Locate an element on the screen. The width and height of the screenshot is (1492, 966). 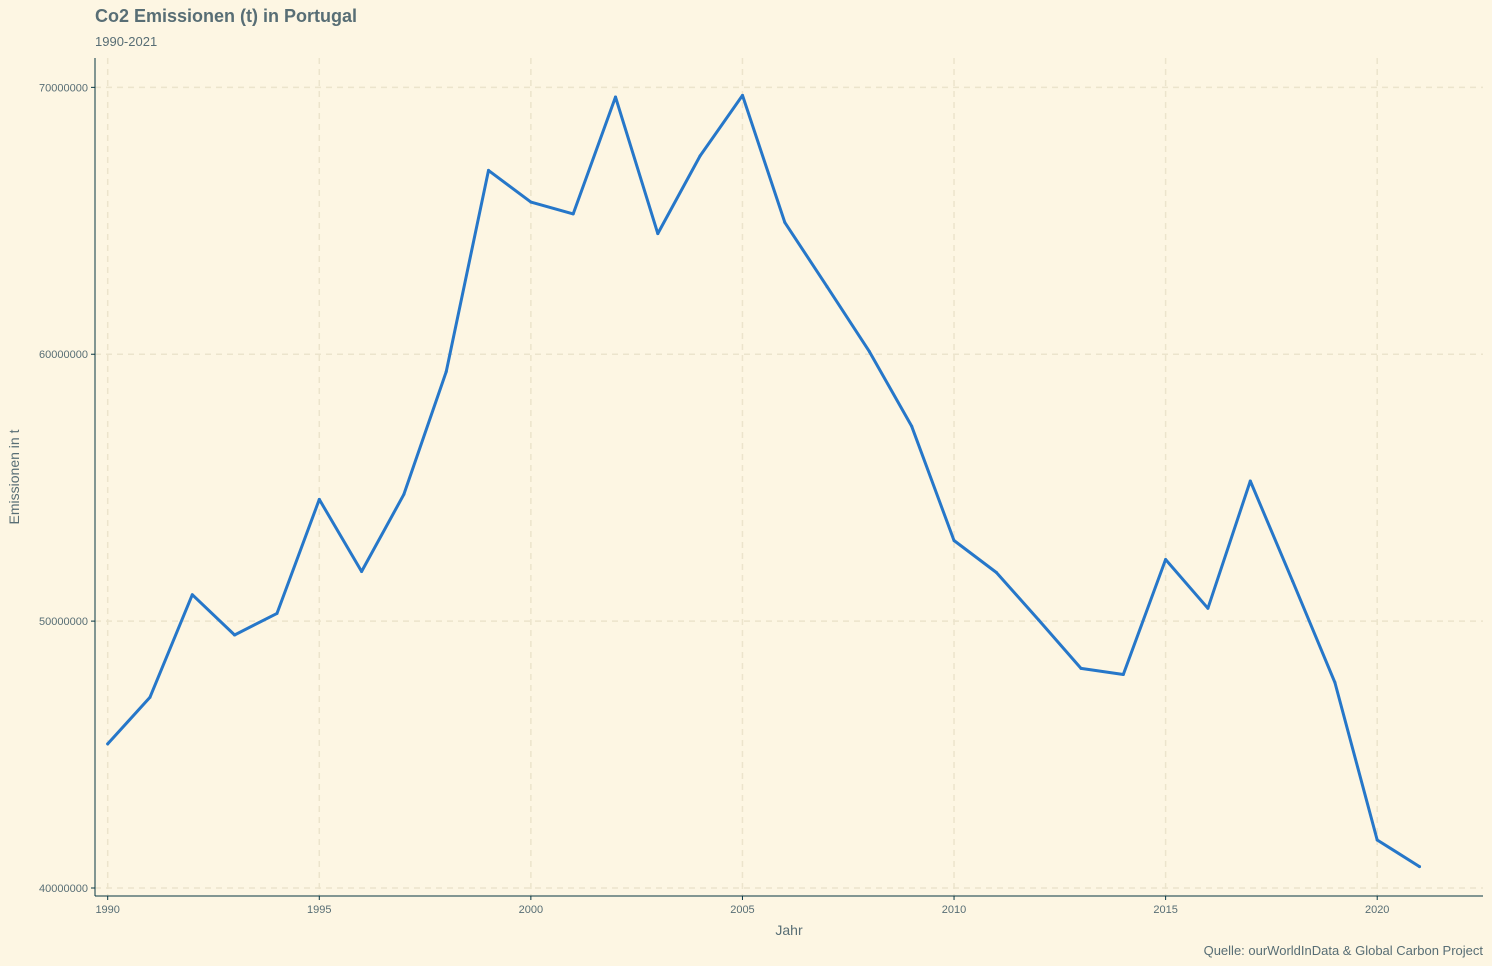
x-tick-label: 1990 is located at coordinates (107, 910).